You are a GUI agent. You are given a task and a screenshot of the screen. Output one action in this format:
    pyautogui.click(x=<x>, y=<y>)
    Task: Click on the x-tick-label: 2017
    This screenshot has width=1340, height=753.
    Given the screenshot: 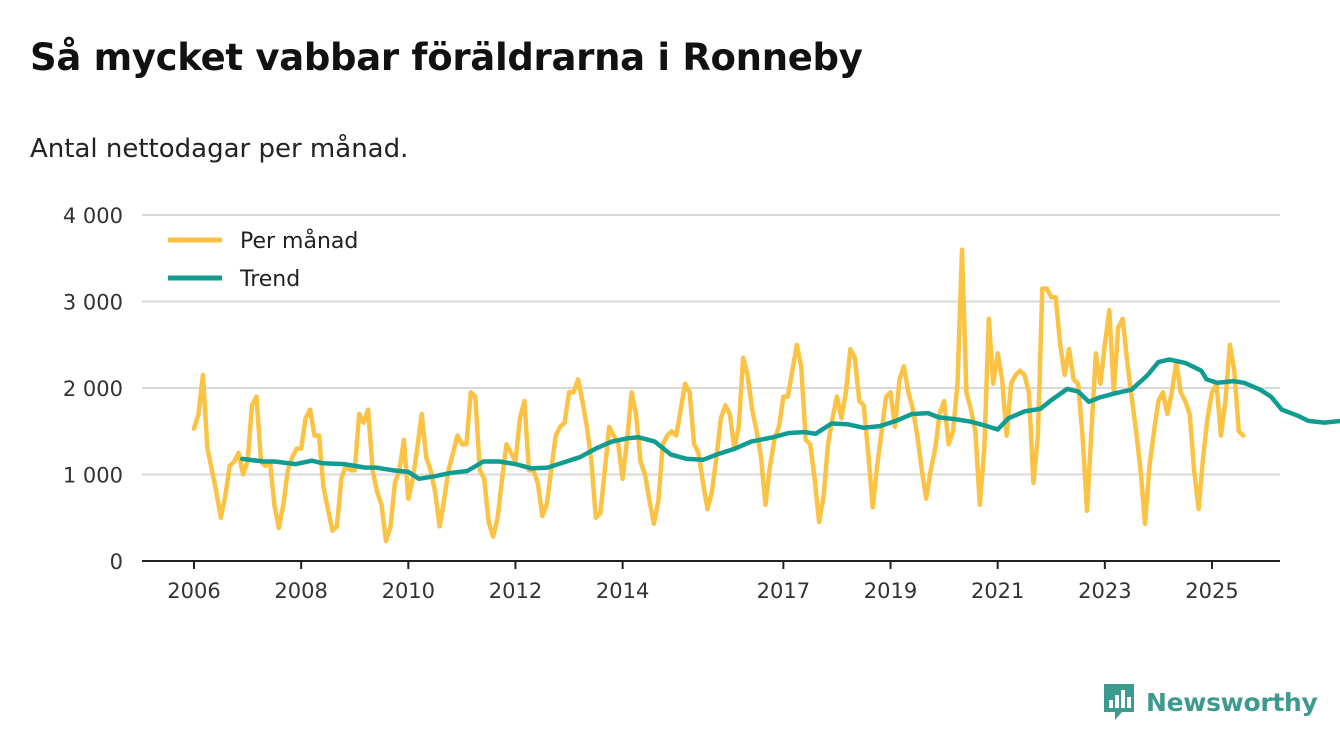 What is the action you would take?
    pyautogui.click(x=783, y=591)
    